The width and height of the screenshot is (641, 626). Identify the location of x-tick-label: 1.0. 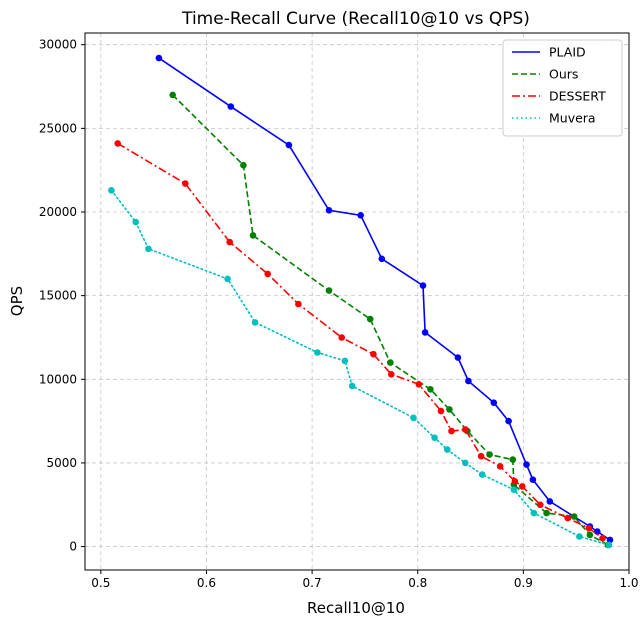
(628, 583).